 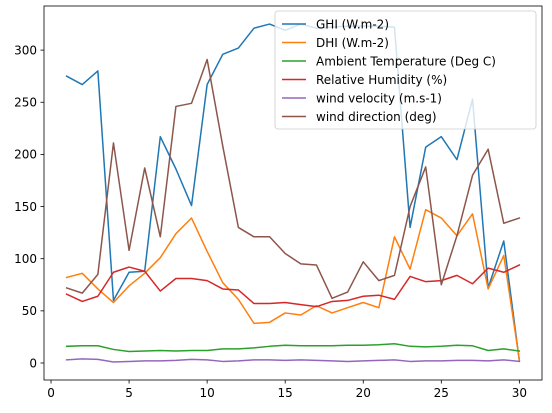 I want to click on x-tick-label: 5, so click(x=129, y=393).